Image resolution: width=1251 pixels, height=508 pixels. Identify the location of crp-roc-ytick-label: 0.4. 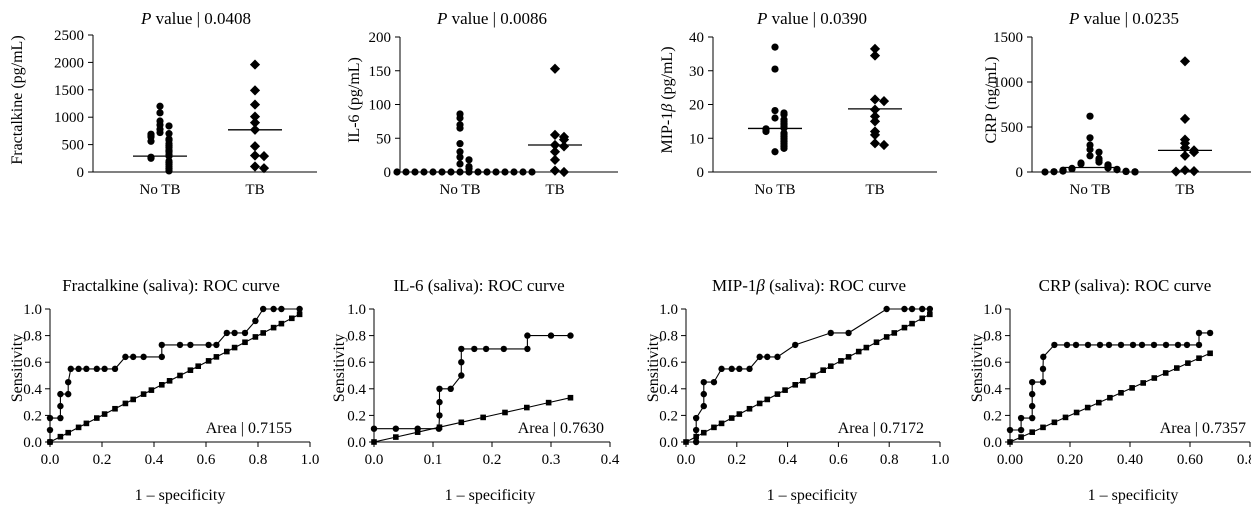
(992, 390).